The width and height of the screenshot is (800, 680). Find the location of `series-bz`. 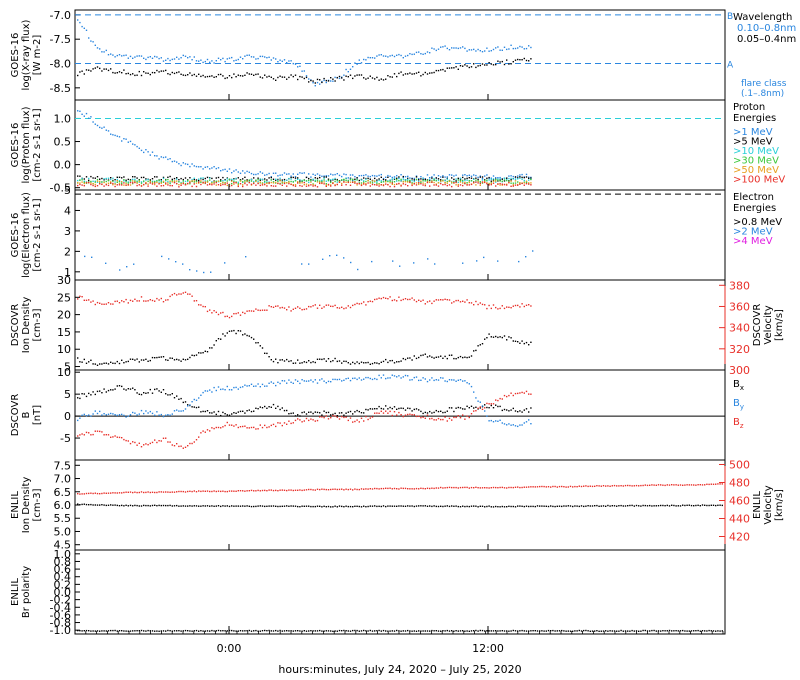

series-bz is located at coordinates (304, 419).